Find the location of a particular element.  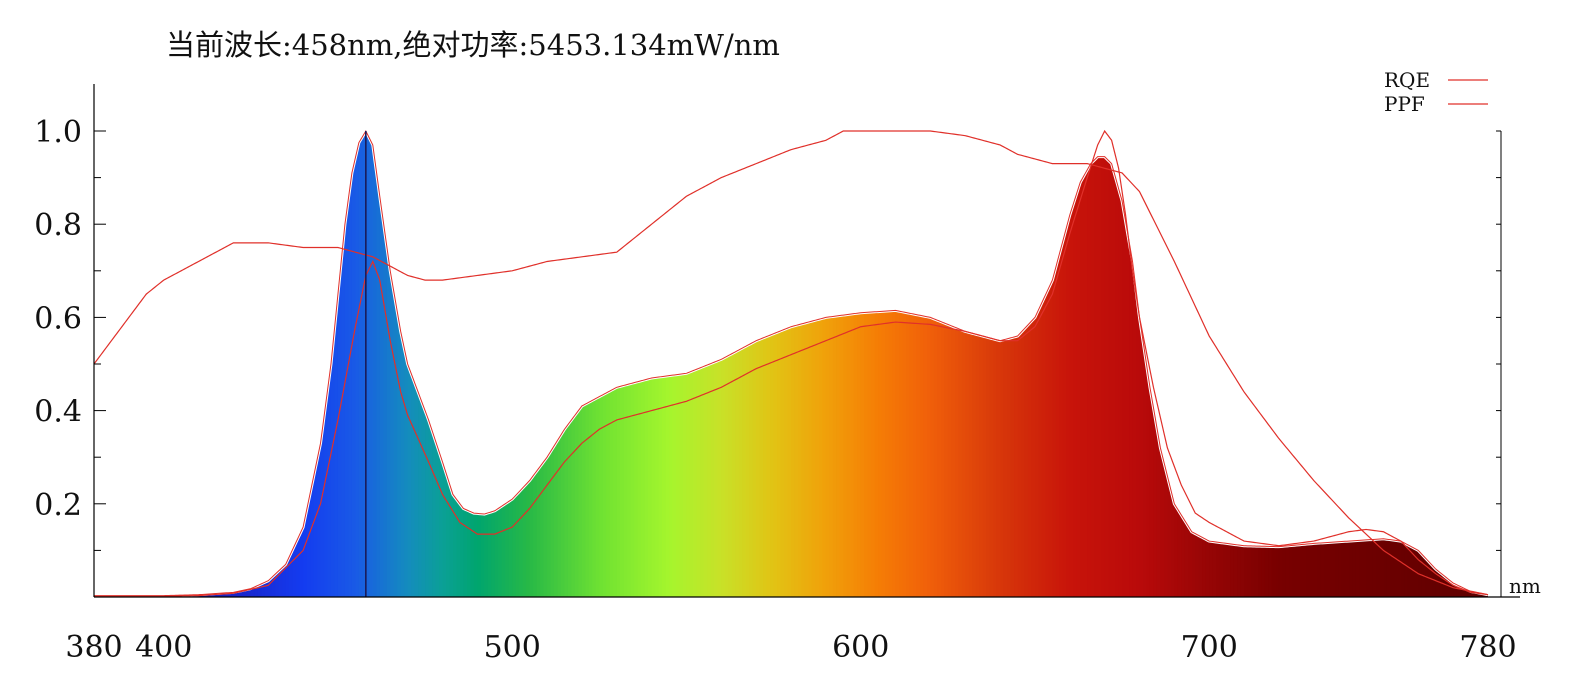

legend-label-rqe: RQE is located at coordinates (1407, 80).